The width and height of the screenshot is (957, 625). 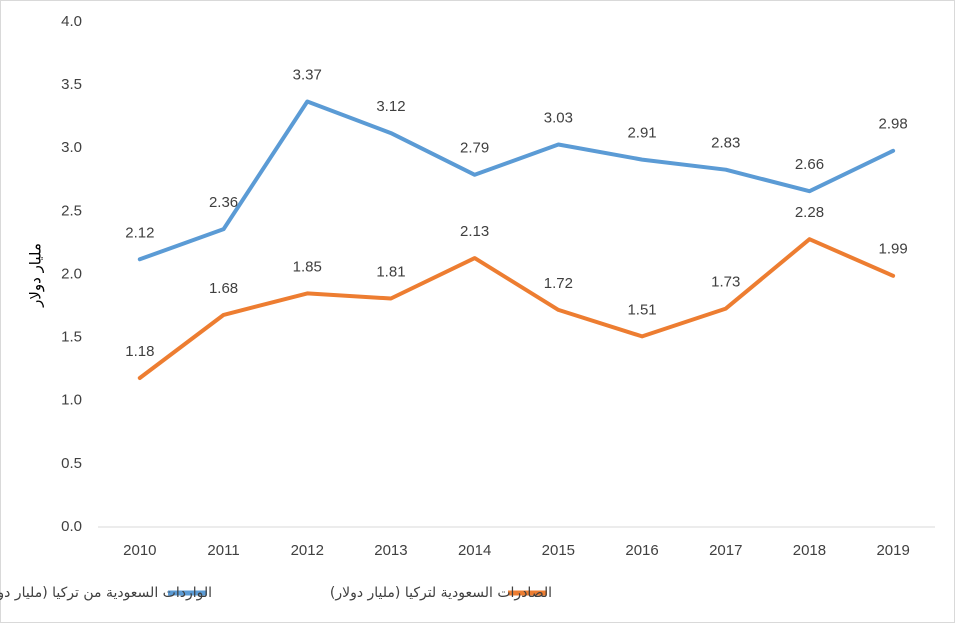 I want to click on data-label: 2.66, so click(x=809, y=164).